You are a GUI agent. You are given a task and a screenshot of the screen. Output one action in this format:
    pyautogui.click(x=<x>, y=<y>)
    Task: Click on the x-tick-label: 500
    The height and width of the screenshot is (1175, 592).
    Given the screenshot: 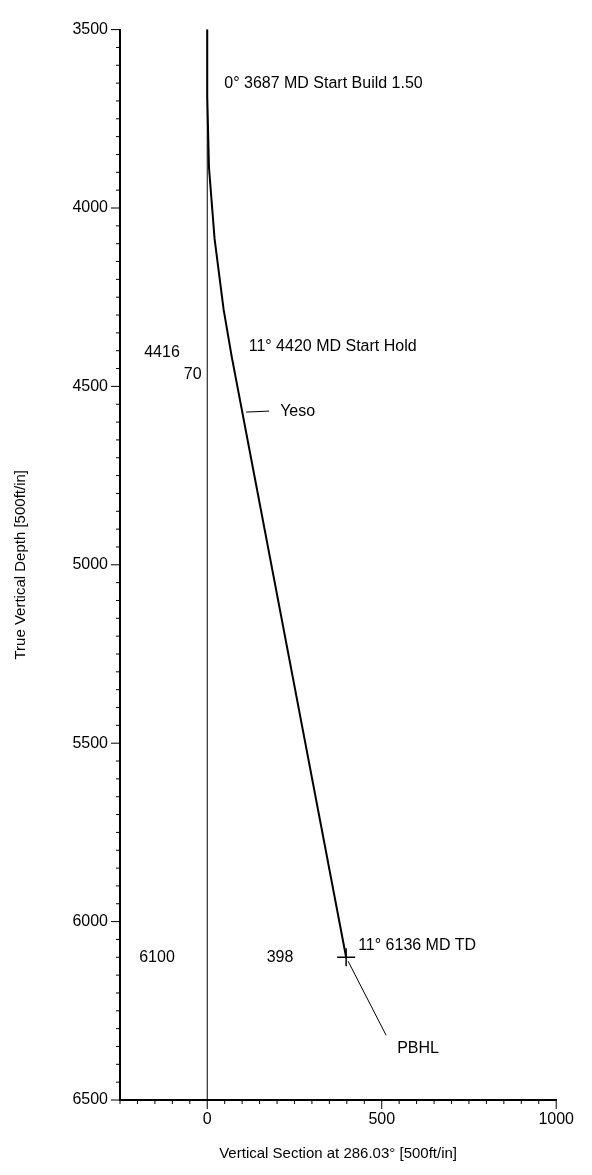 What is the action you would take?
    pyautogui.click(x=382, y=1119)
    